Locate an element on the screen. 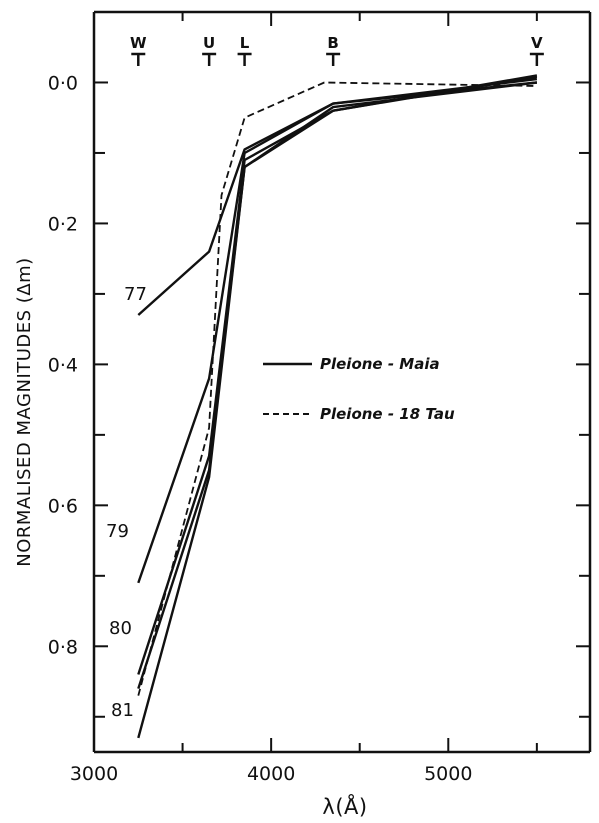 Image resolution: width=599 pixels, height=823 pixels. curve-label-77: 77 is located at coordinates (135, 294).